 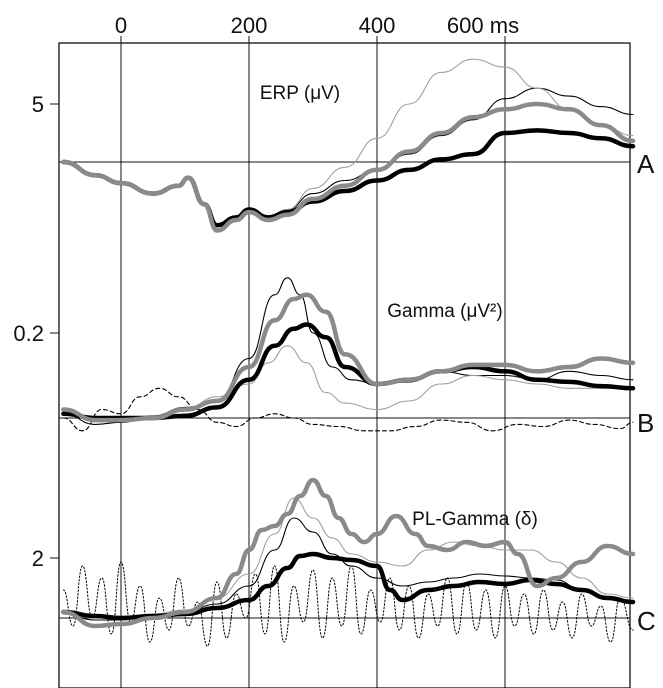 I want to click on panel-a-title: ERP (μV), so click(x=300, y=93).